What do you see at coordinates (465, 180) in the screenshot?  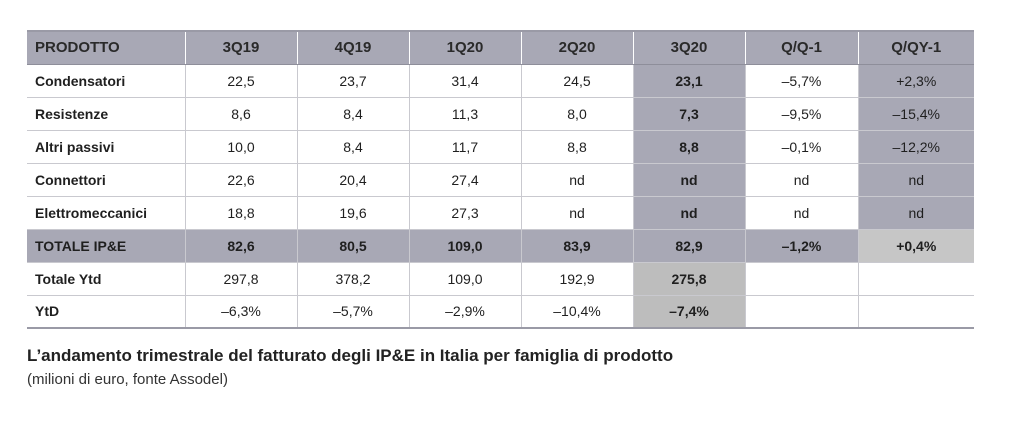 I see `table-cell: 27,4` at bounding box center [465, 180].